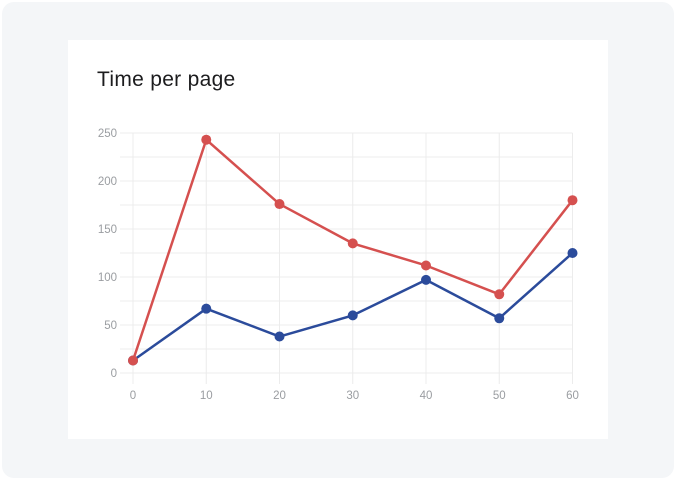 Image resolution: width=676 pixels, height=480 pixels. What do you see at coordinates (499, 396) in the screenshot?
I see `x-axis-tick-label: 50` at bounding box center [499, 396].